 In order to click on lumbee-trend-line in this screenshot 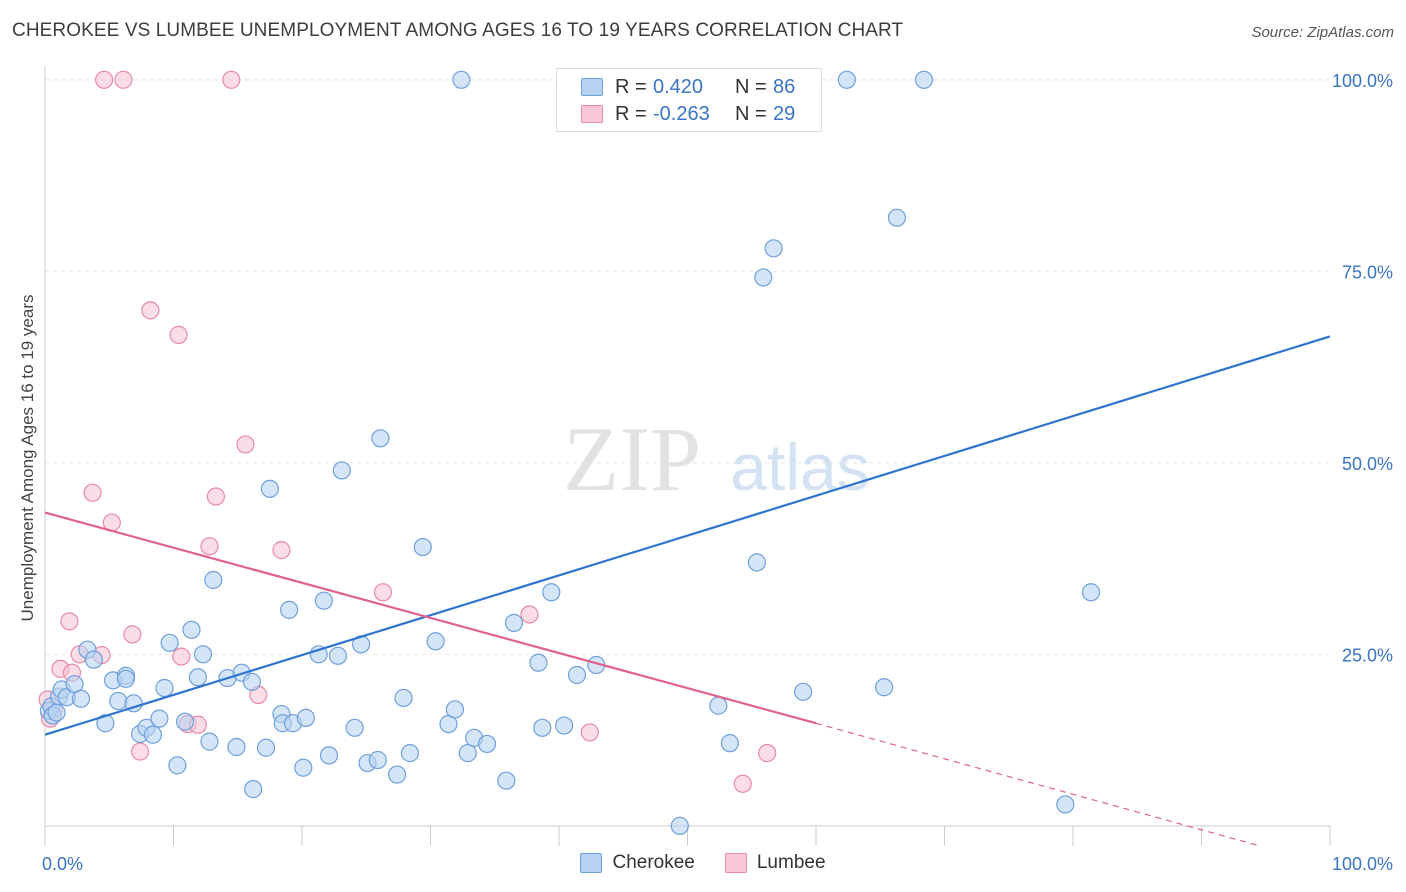, I will do `click(430, 618)`.